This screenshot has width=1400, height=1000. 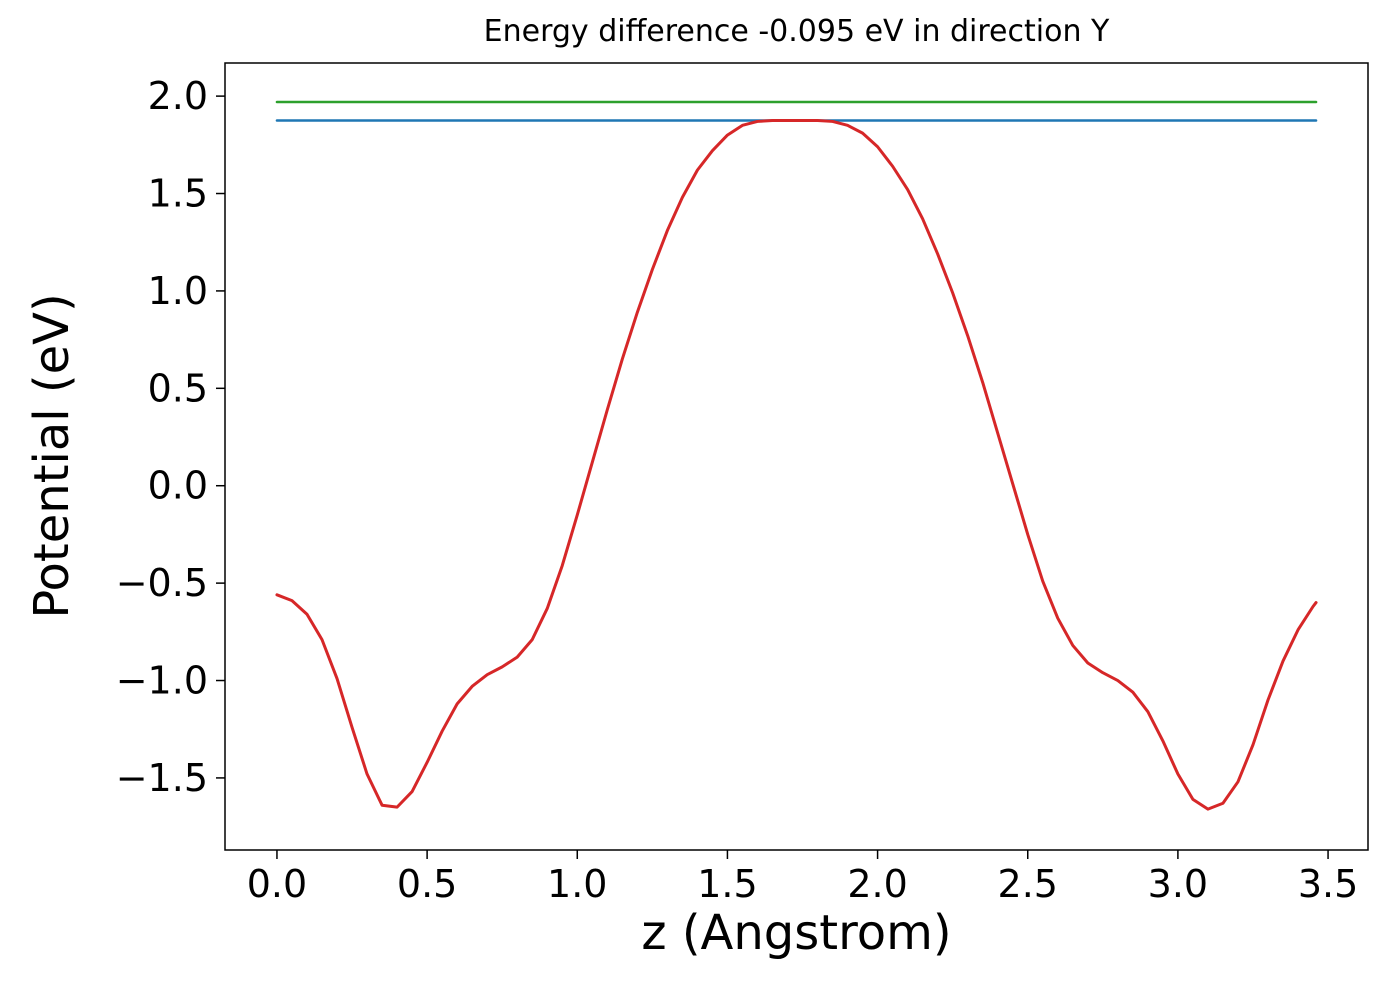 I want to click on y-tick-label: 2.0, so click(x=178, y=96).